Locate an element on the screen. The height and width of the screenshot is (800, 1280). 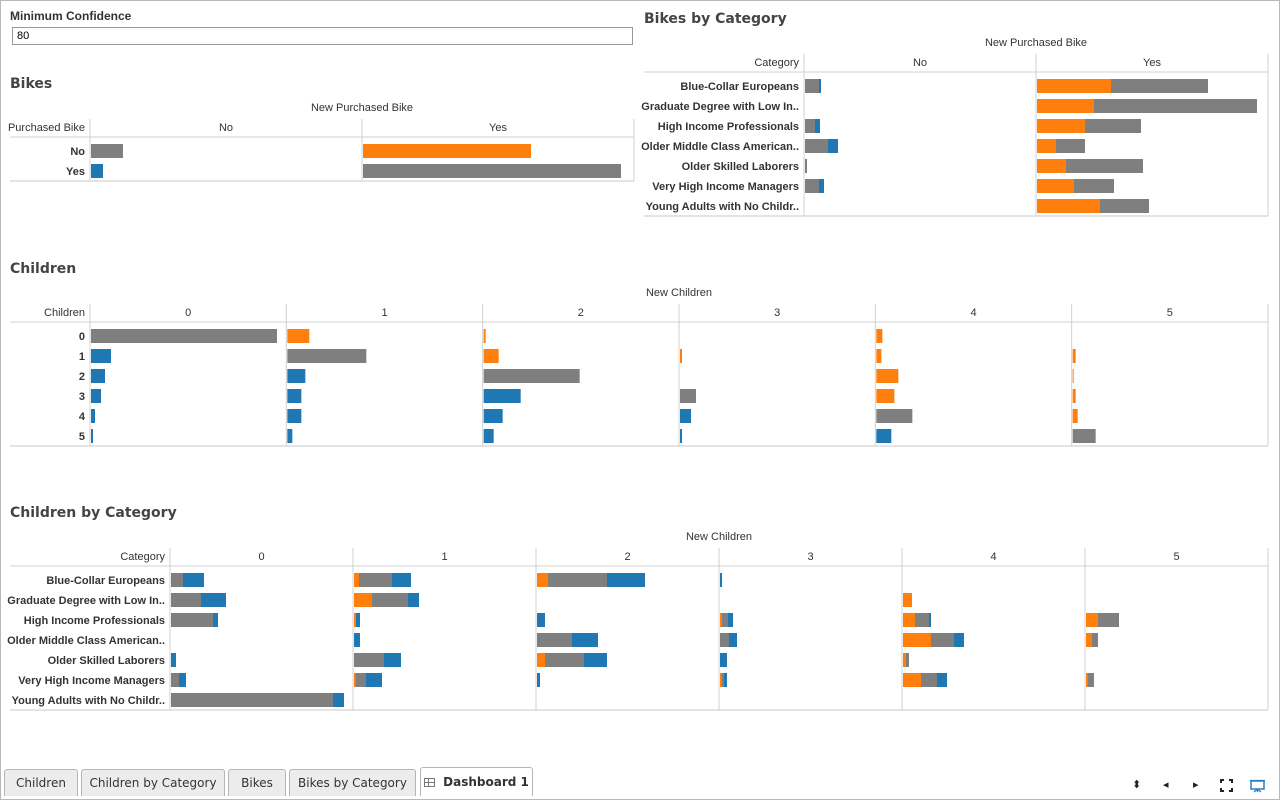
bikes-by-category-row-label: Graduate Degree with Low In.. is located at coordinates (720, 107).